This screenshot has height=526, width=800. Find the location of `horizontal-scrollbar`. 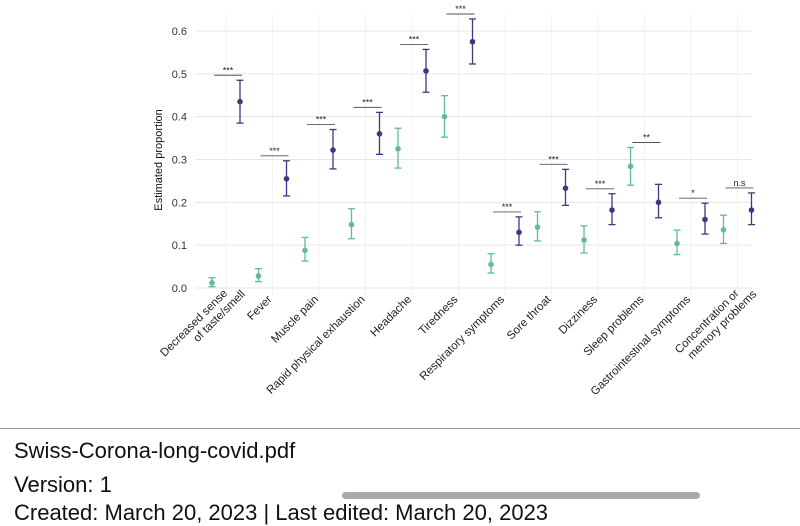

horizontal-scrollbar is located at coordinates (521, 495).